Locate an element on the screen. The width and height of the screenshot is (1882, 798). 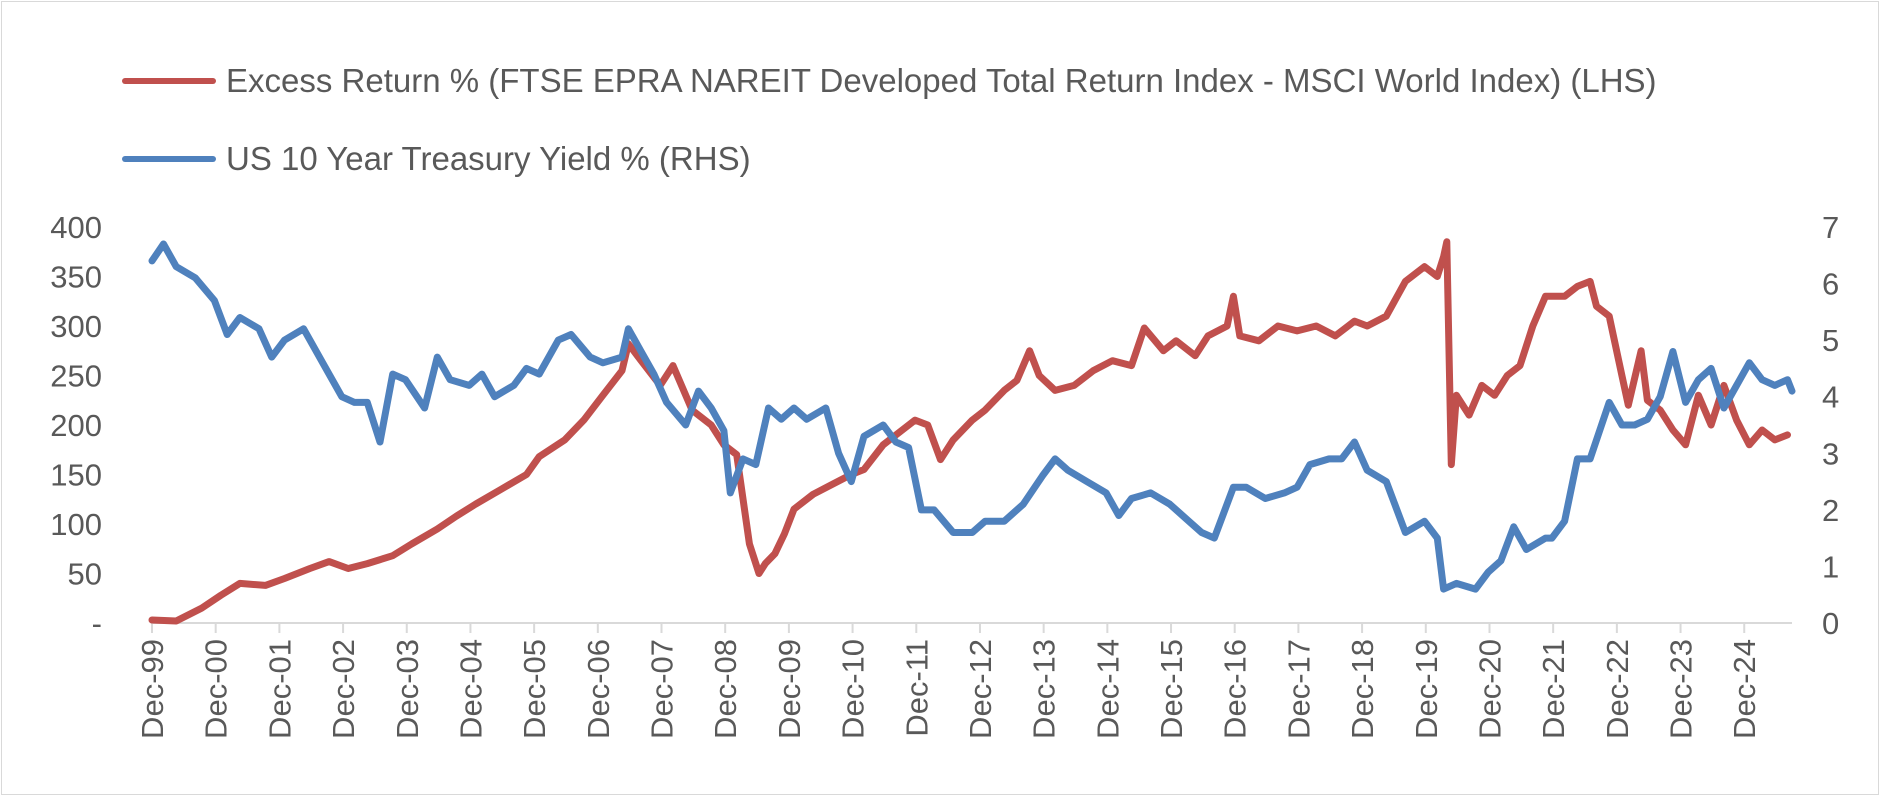
legend-item-treasury-yield: US 10 Year Treasury Yield % (RHS) is located at coordinates (889, 159).